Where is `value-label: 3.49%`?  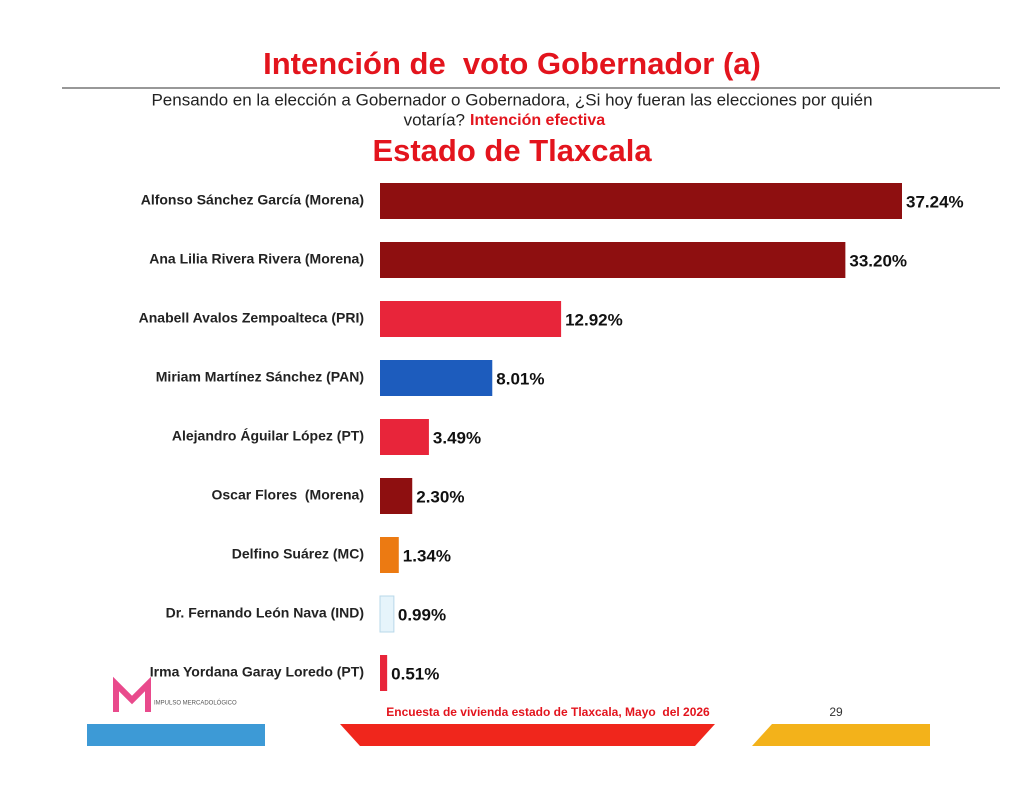 value-label: 3.49% is located at coordinates (457, 437).